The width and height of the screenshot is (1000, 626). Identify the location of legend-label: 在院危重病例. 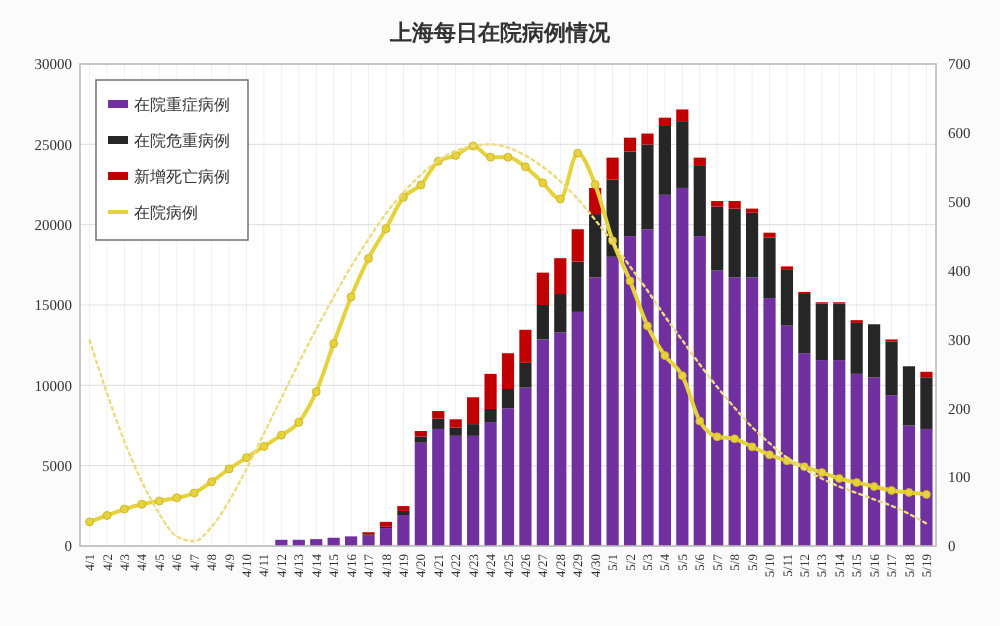
(182, 140).